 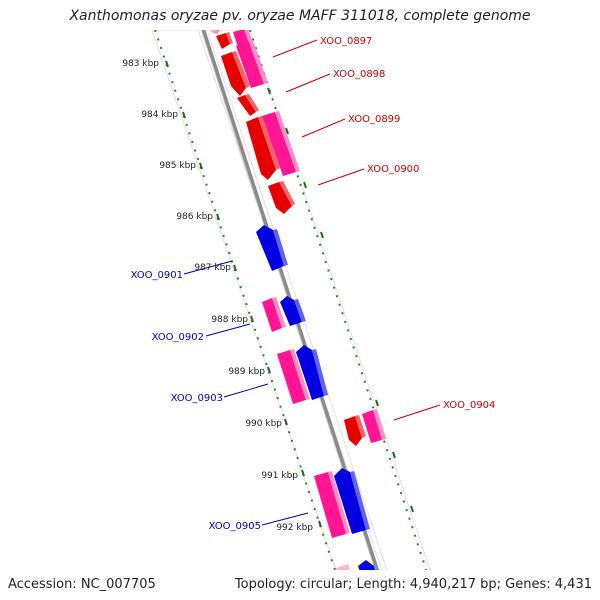 I want to click on gene-XOO_0899-rna, so click(x=281, y=143).